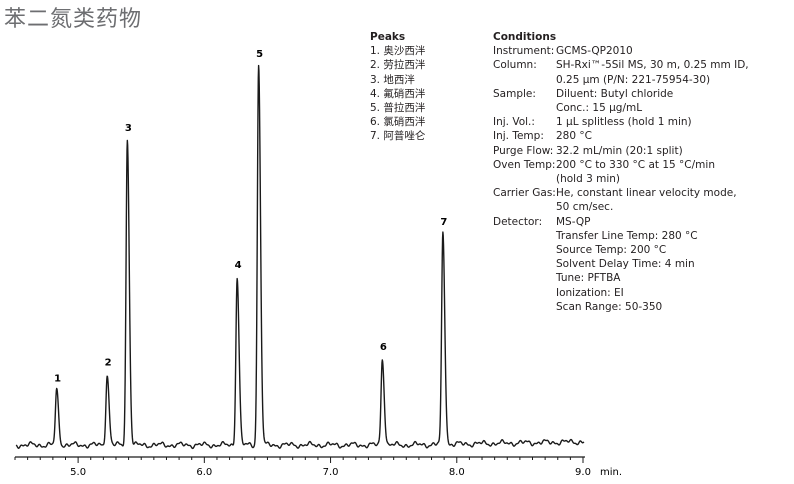 The height and width of the screenshot is (484, 794). Describe the element at coordinates (615, 93) in the screenshot. I see `condition-value: Diluent: Butyl chloride` at that location.